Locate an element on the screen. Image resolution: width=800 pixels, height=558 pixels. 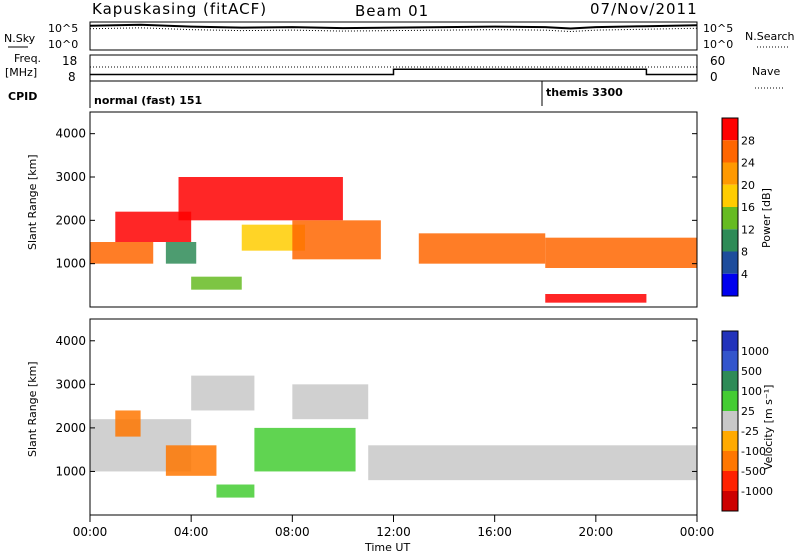
noise-ytick-top: 10^5 is located at coordinates (63, 28).